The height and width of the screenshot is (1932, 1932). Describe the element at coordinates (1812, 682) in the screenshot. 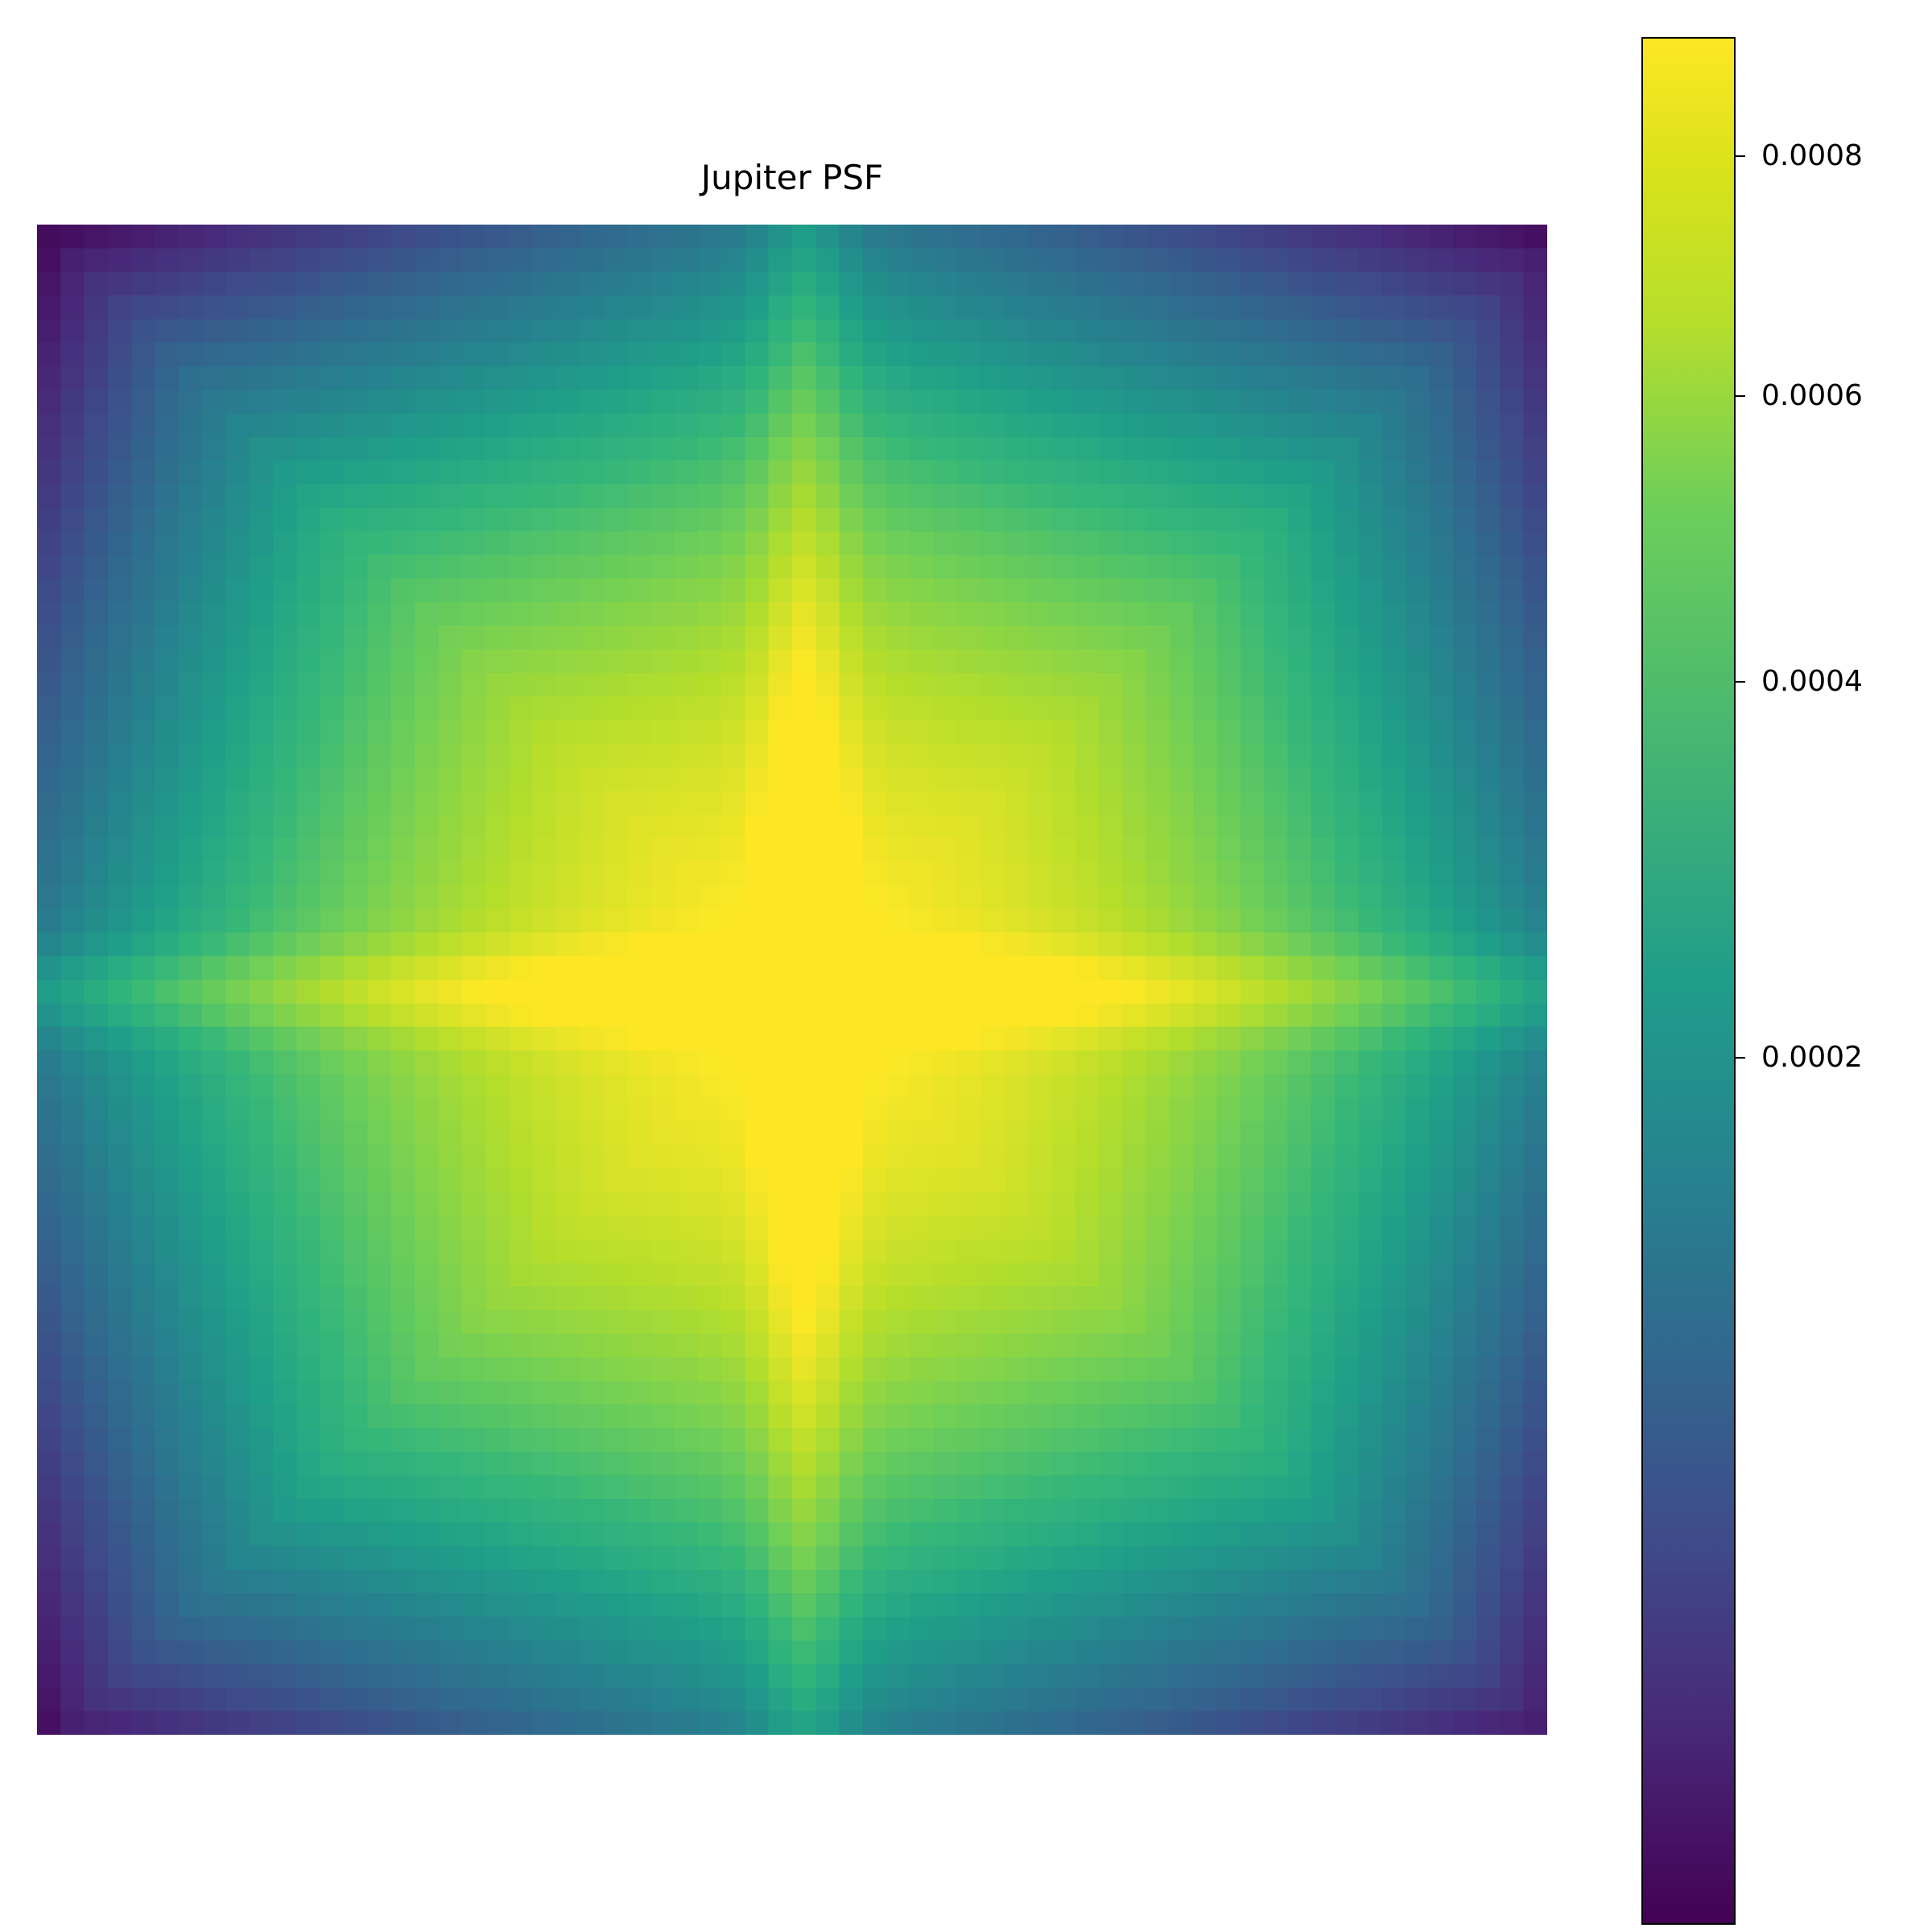

I see `colorbar-tick-label: 0.0004` at that location.